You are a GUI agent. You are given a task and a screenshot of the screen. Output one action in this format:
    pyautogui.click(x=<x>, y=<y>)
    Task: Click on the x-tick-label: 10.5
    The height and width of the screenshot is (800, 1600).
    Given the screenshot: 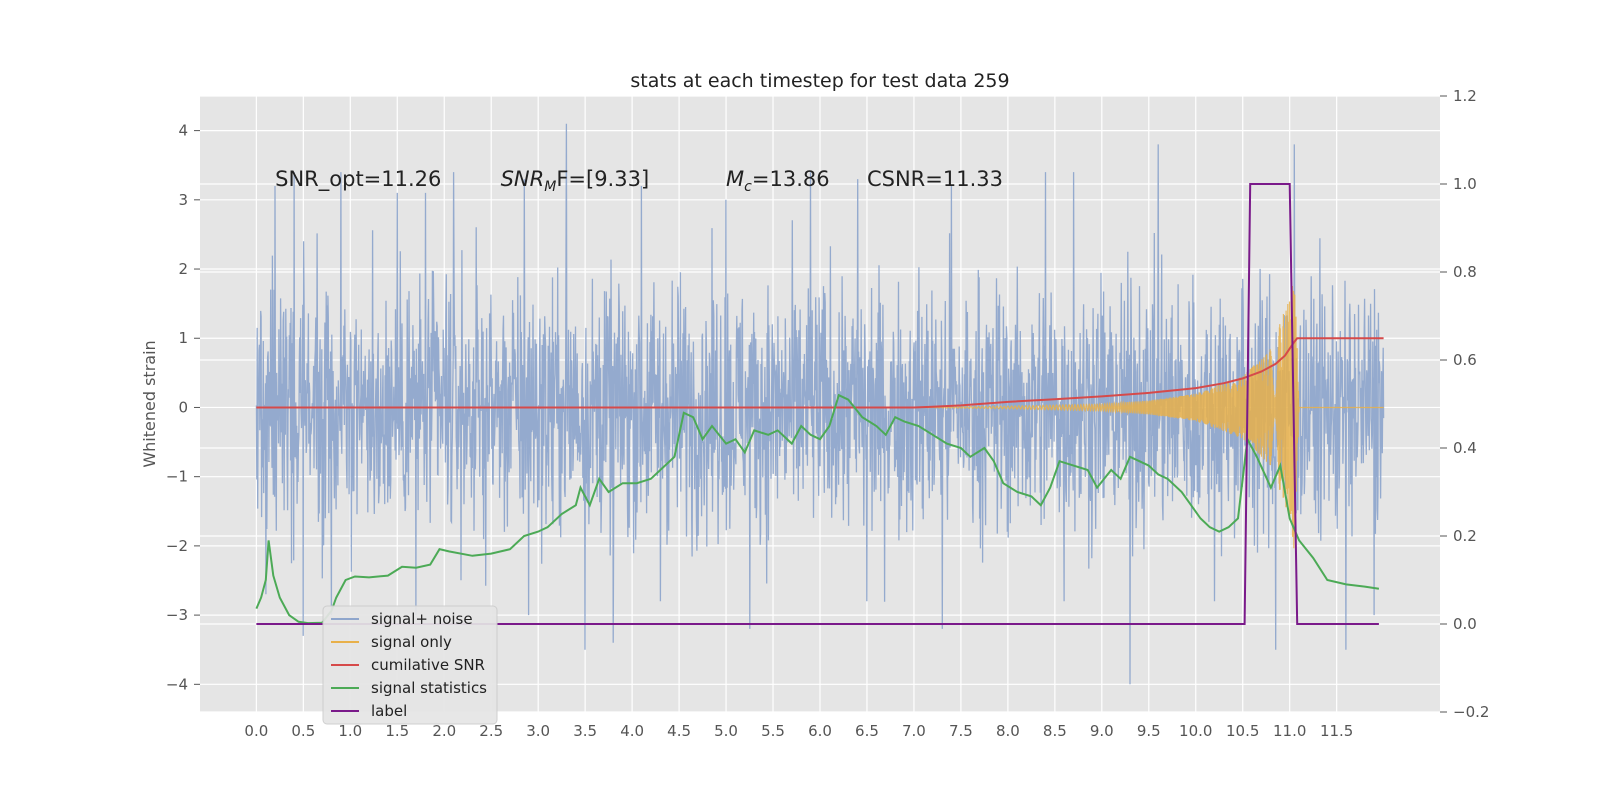 What is the action you would take?
    pyautogui.click(x=1242, y=731)
    